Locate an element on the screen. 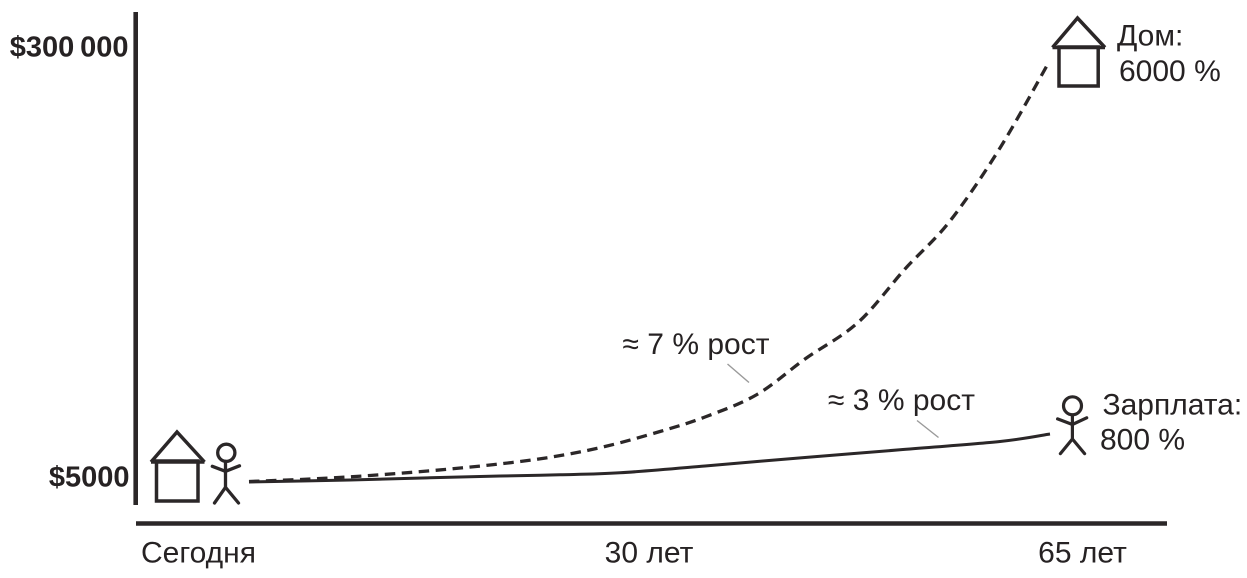 The image size is (1247, 578). svg-text: 800 % is located at coordinates (1142, 440).